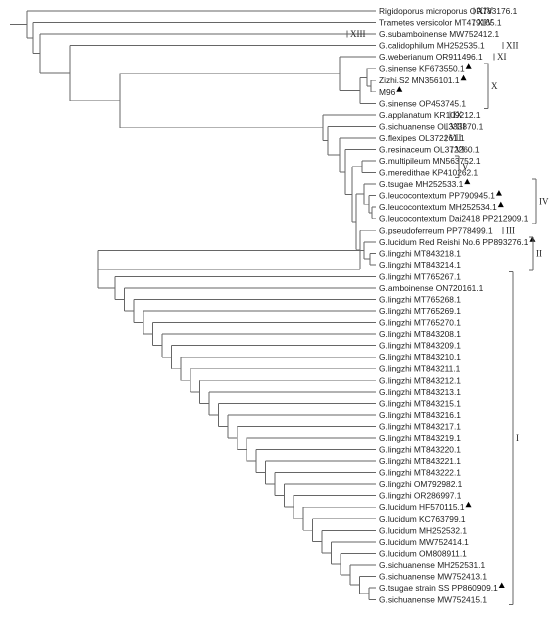 This screenshot has width=550, height=618. I want to click on taxon-label: Rigidoporus microporus OR783176.1, so click(448, 11).